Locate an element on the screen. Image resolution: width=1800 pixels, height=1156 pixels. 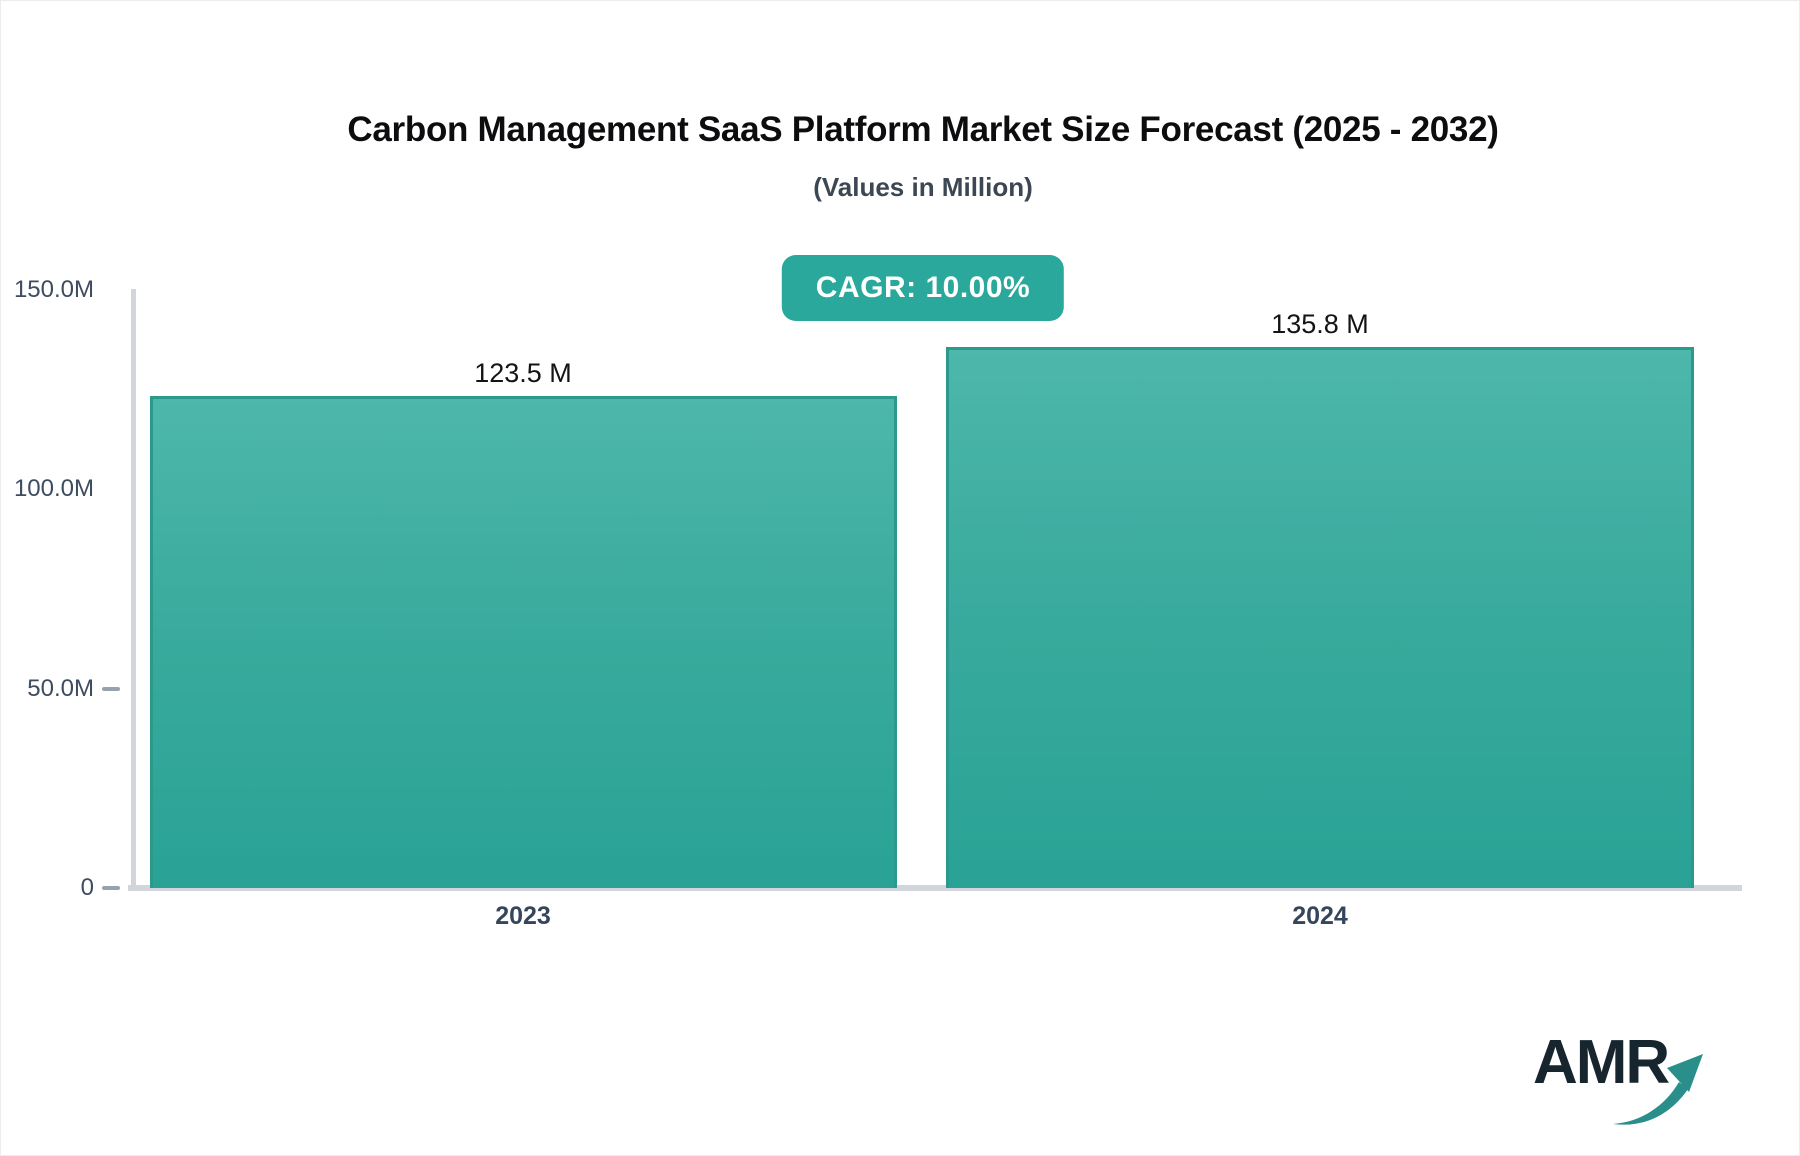
y-tick: 100.0M is located at coordinates (60, 489).